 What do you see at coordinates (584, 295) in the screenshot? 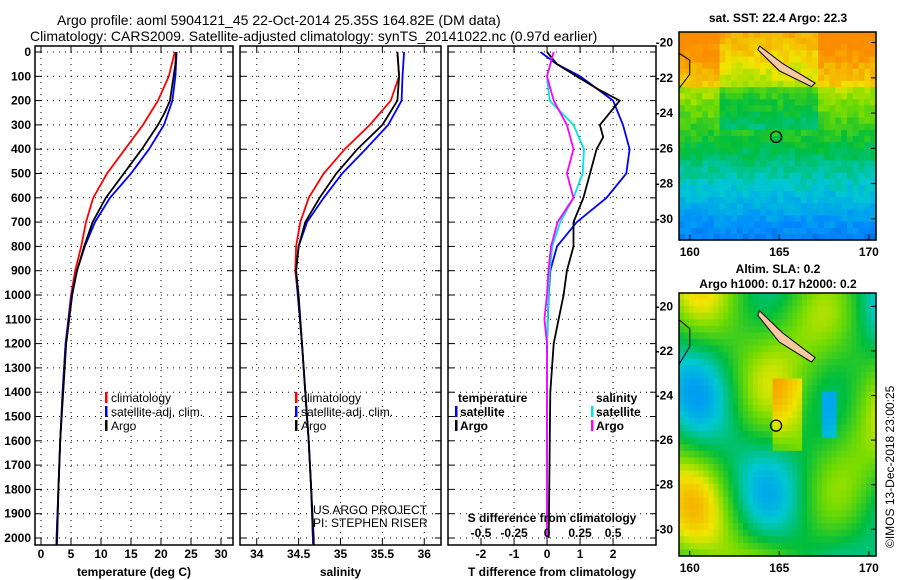
I see `series-line-temperature-argo` at bounding box center [584, 295].